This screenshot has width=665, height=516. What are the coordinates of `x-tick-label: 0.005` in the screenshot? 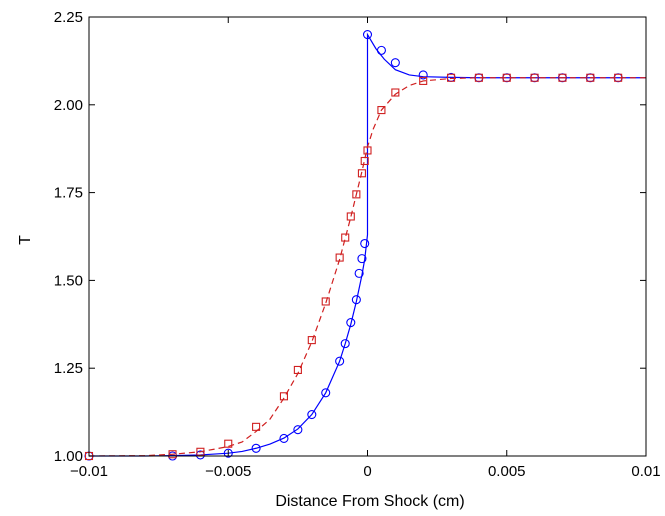 It's located at (507, 471).